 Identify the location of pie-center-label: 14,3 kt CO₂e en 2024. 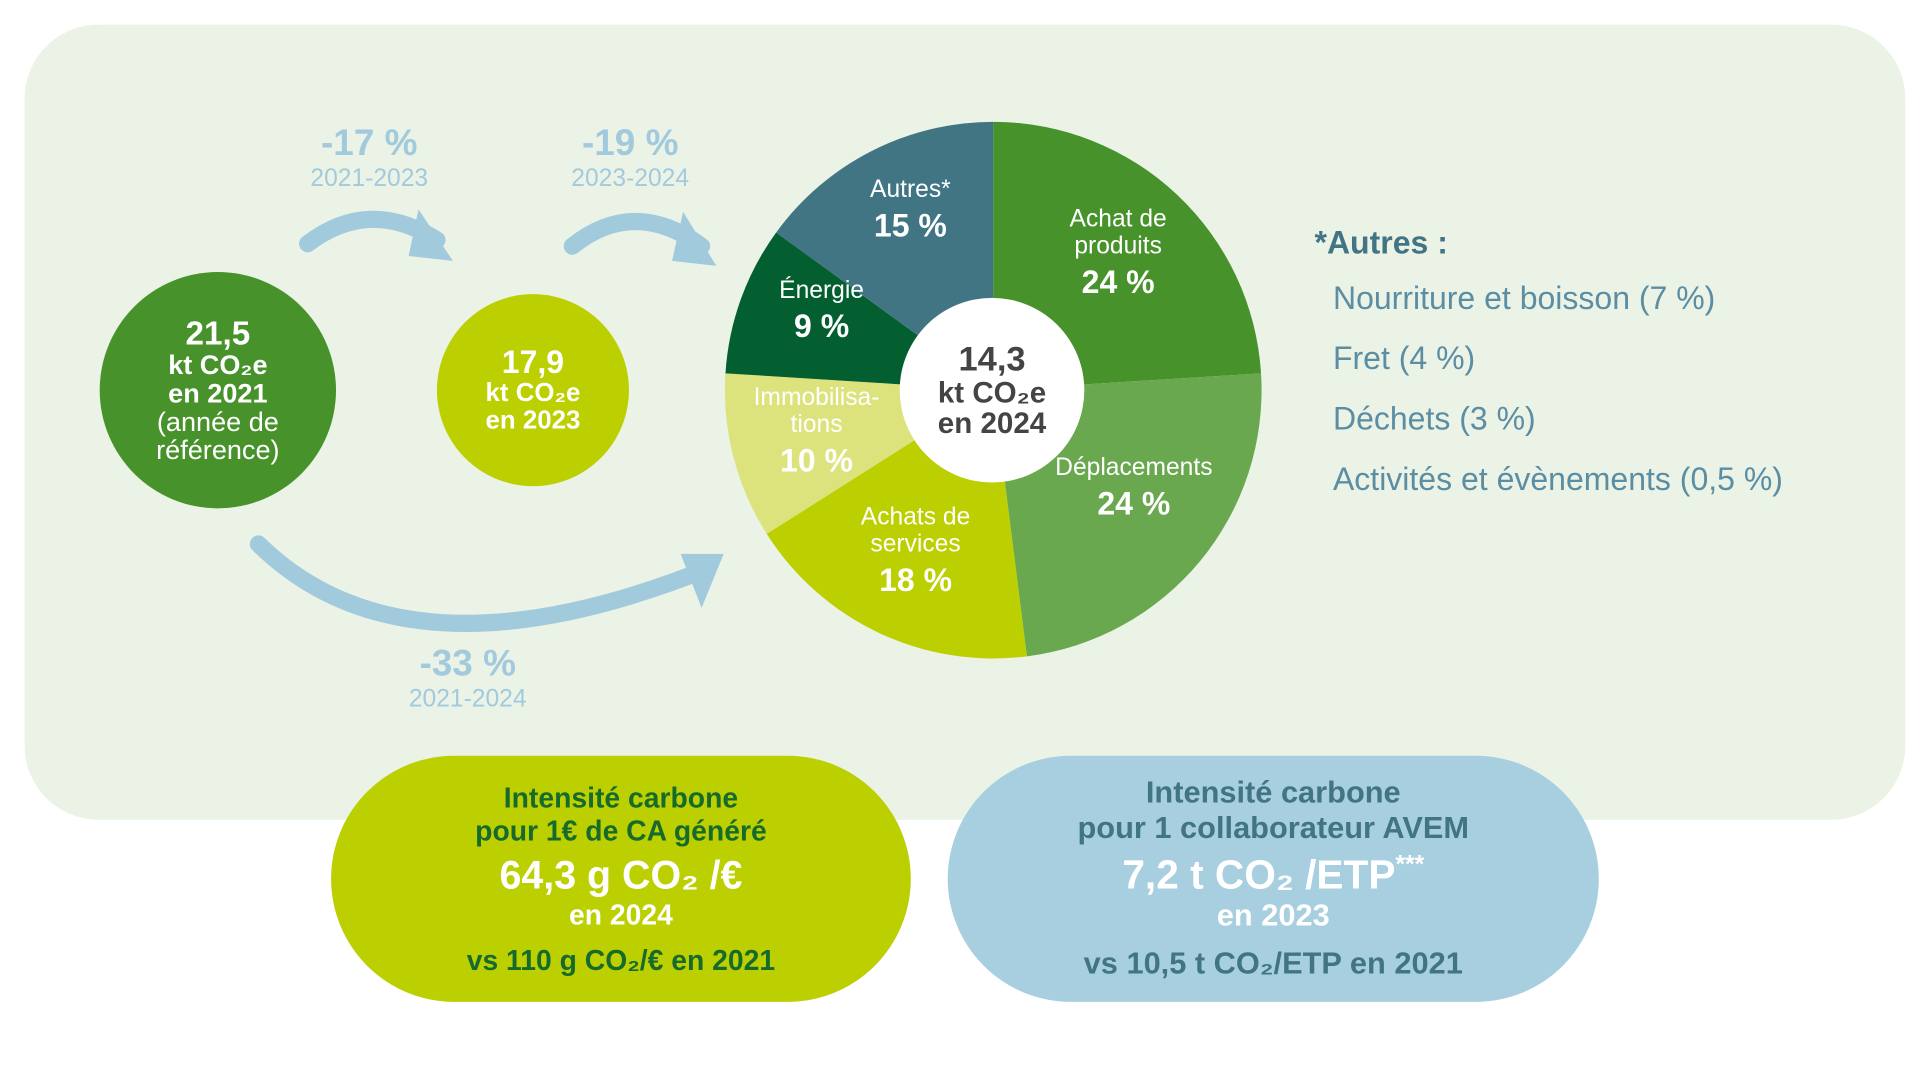
(992, 390).